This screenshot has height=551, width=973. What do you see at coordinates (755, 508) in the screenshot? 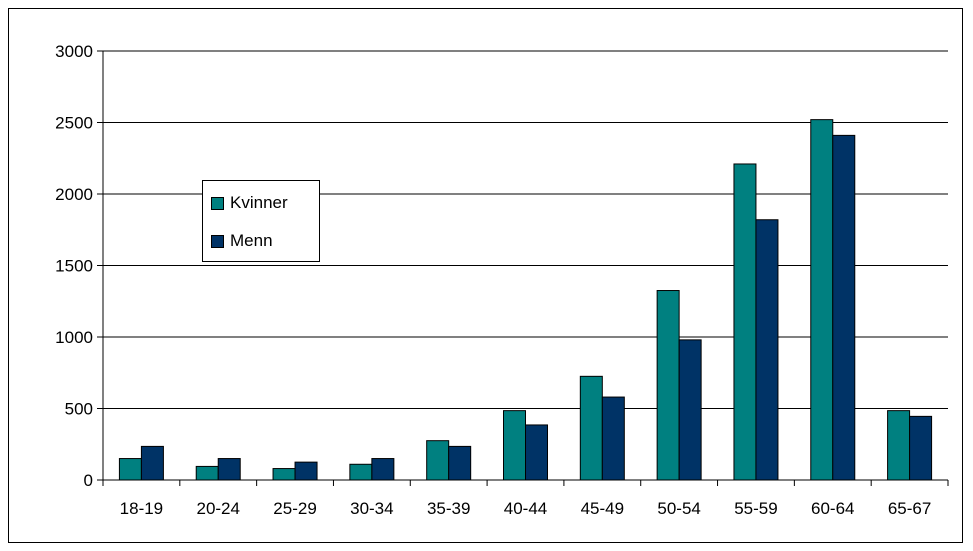
I see `x-tick-label: 55-59` at bounding box center [755, 508].